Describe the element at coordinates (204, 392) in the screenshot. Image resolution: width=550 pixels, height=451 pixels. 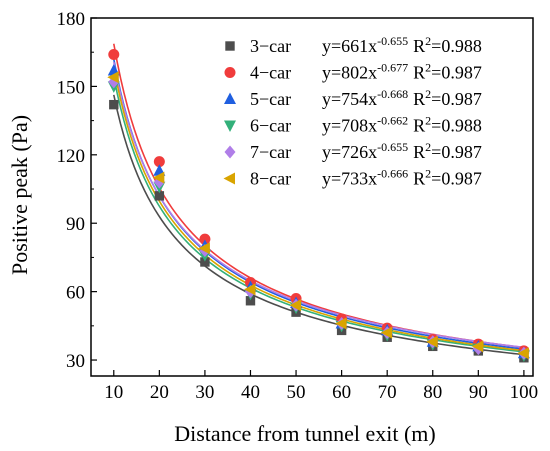
I see `x-tick-label: 30` at that location.